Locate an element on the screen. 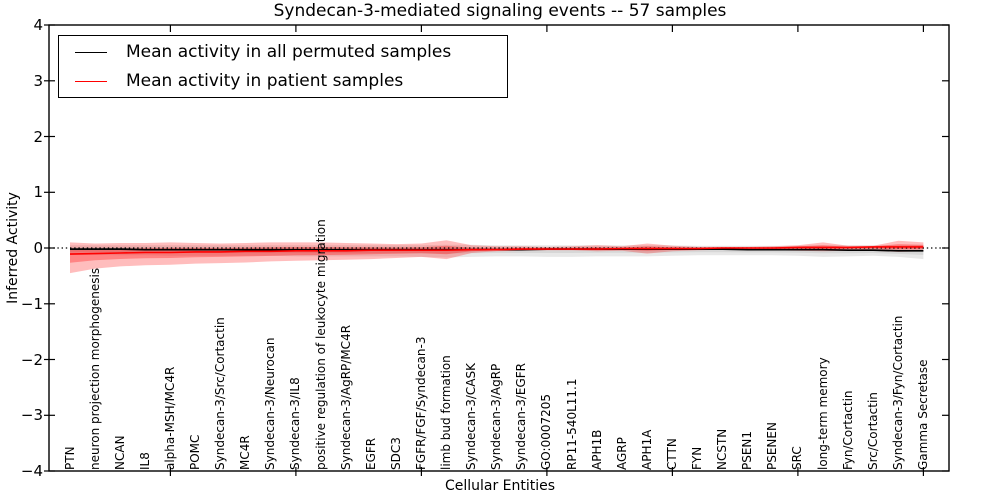 The image size is (1000, 500). y-tick-label: −3 is located at coordinates (31, 415).